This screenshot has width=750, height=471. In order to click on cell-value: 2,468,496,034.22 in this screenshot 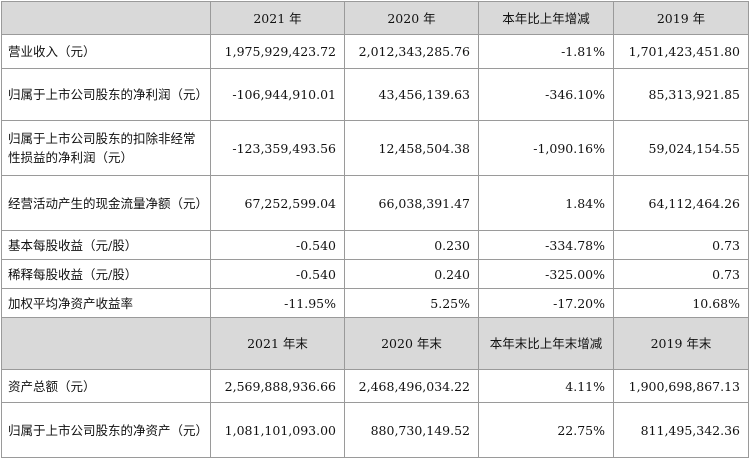, I will do `click(411, 386)`.